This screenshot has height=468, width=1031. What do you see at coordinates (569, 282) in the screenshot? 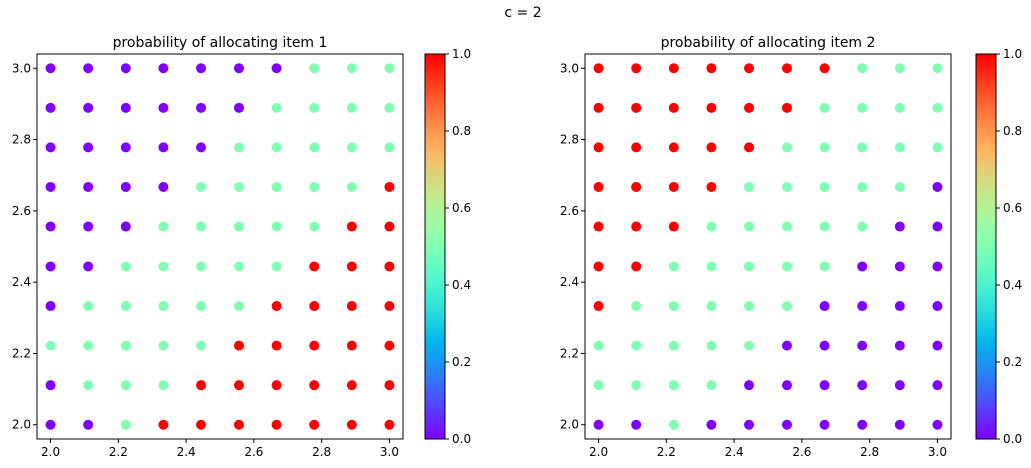
I see `y-tick-label: 2.4` at bounding box center [569, 282].